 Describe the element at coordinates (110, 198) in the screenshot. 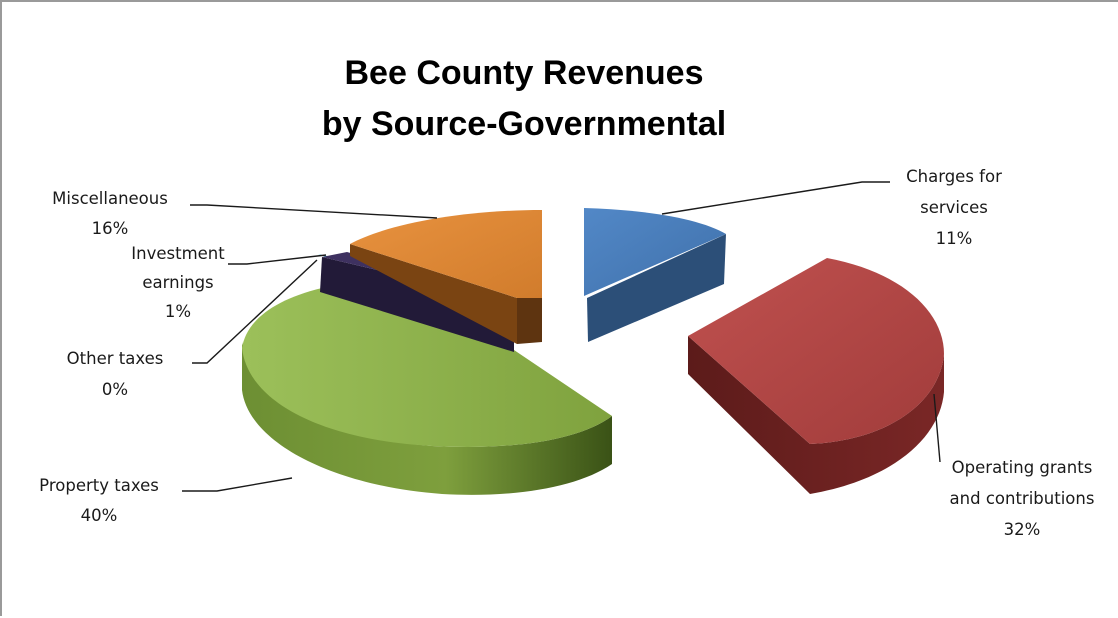

I see `data-label-miscellaneous: Miscellaneous` at that location.